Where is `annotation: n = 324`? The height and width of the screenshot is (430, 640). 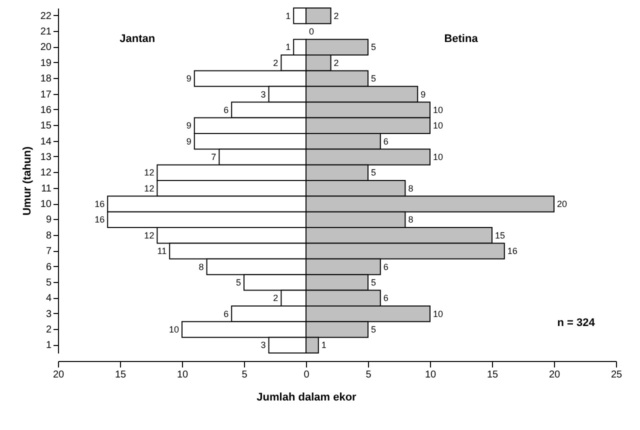
annotation: n = 324 is located at coordinates (576, 323).